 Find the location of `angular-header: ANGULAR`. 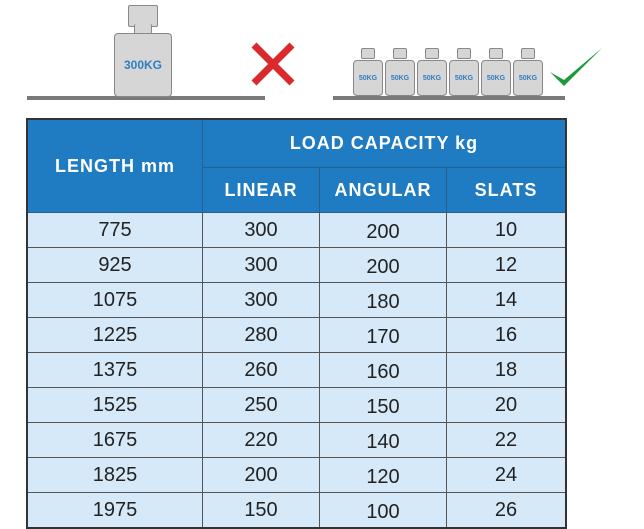

angular-header: ANGULAR is located at coordinates (383, 190).